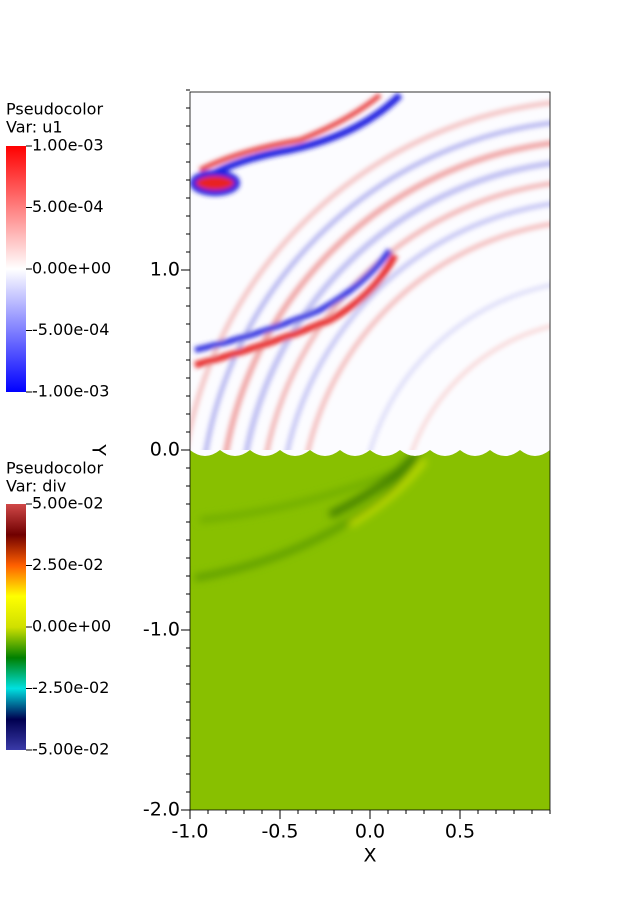 The image size is (638, 900). Describe the element at coordinates (369, 856) in the screenshot. I see `x-axis-label: X` at that location.